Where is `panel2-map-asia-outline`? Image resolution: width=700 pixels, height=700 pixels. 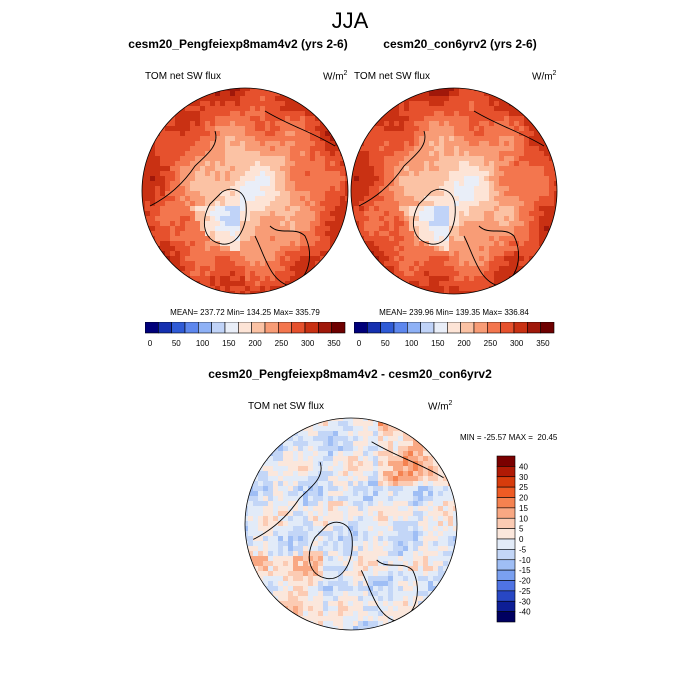
panel2-map-asia-outline is located at coordinates (509, 128).